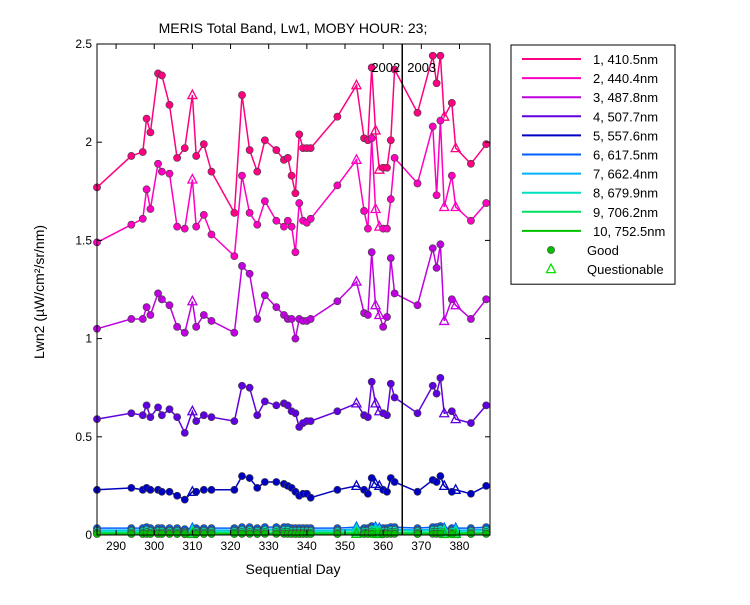 This screenshot has width=750, height=605. I want to click on legend-entry: Good, so click(603, 250).